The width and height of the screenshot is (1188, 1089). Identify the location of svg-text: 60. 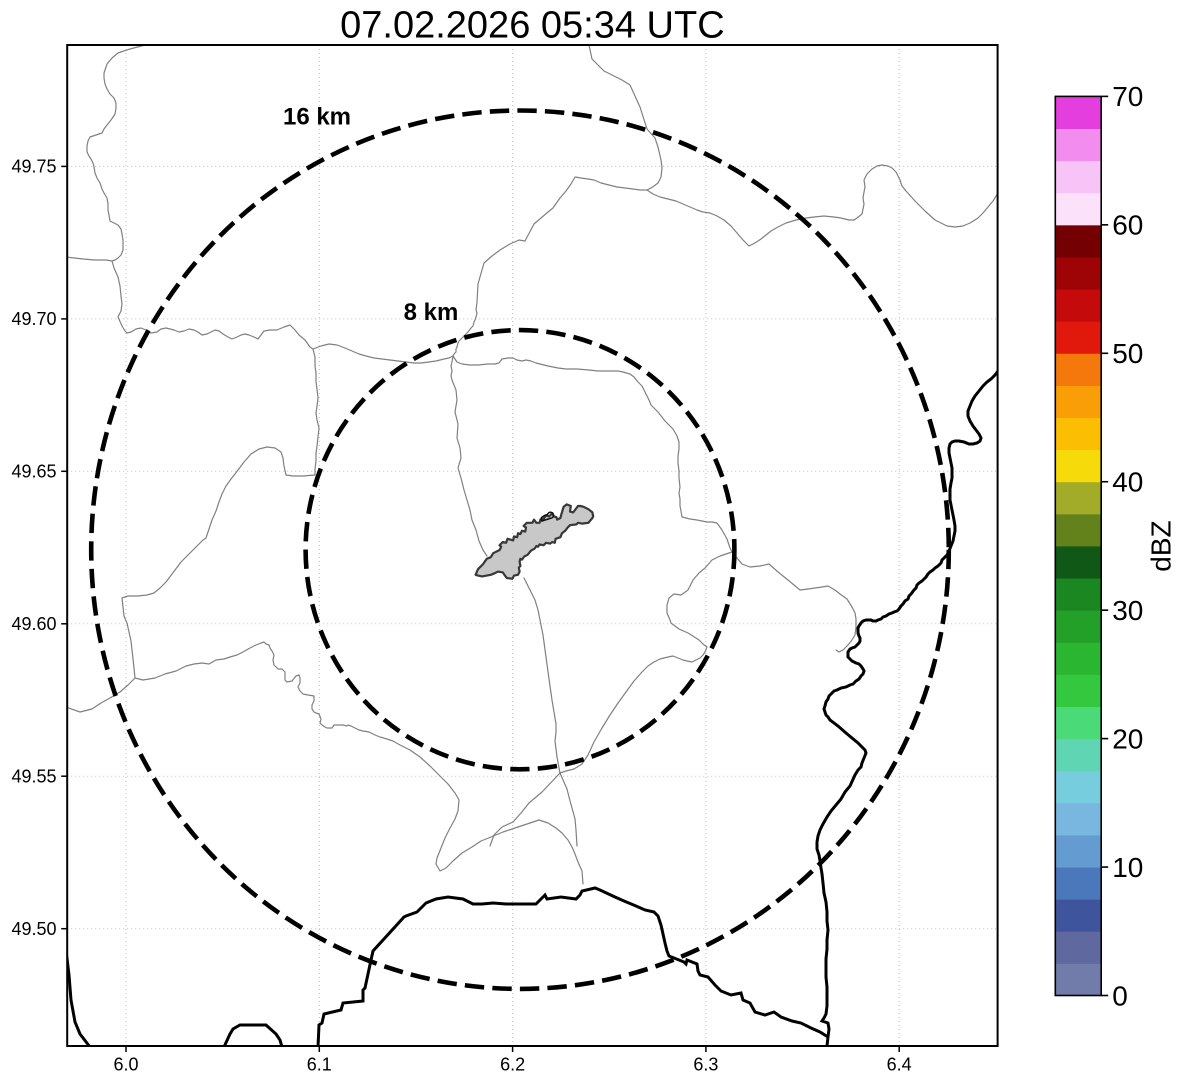
(1127, 225).